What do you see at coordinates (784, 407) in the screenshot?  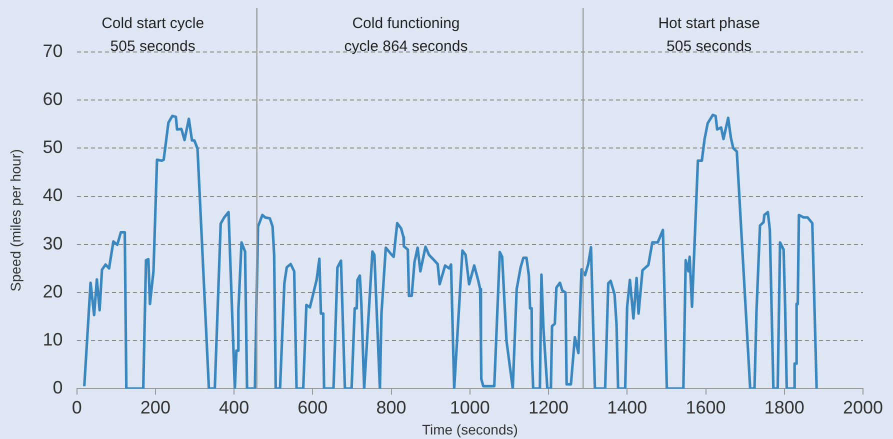 I see `x-tick-label: 1800` at bounding box center [784, 407].